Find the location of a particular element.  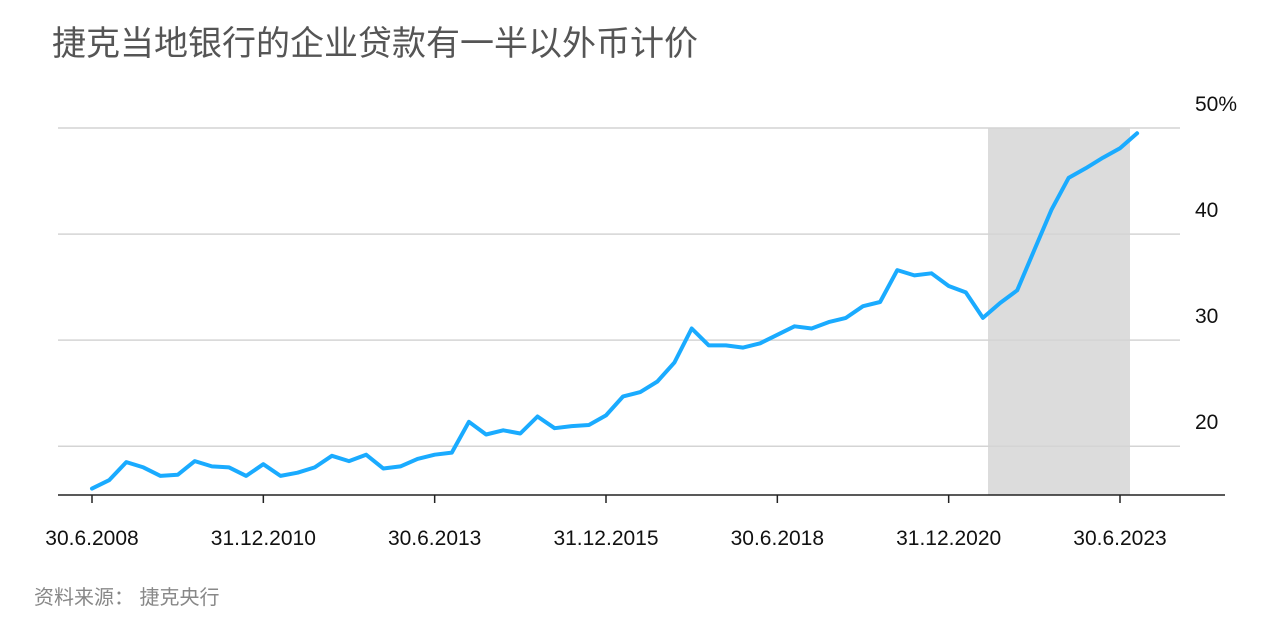

x-tick-label: 30.6.2008 is located at coordinates (91, 538).